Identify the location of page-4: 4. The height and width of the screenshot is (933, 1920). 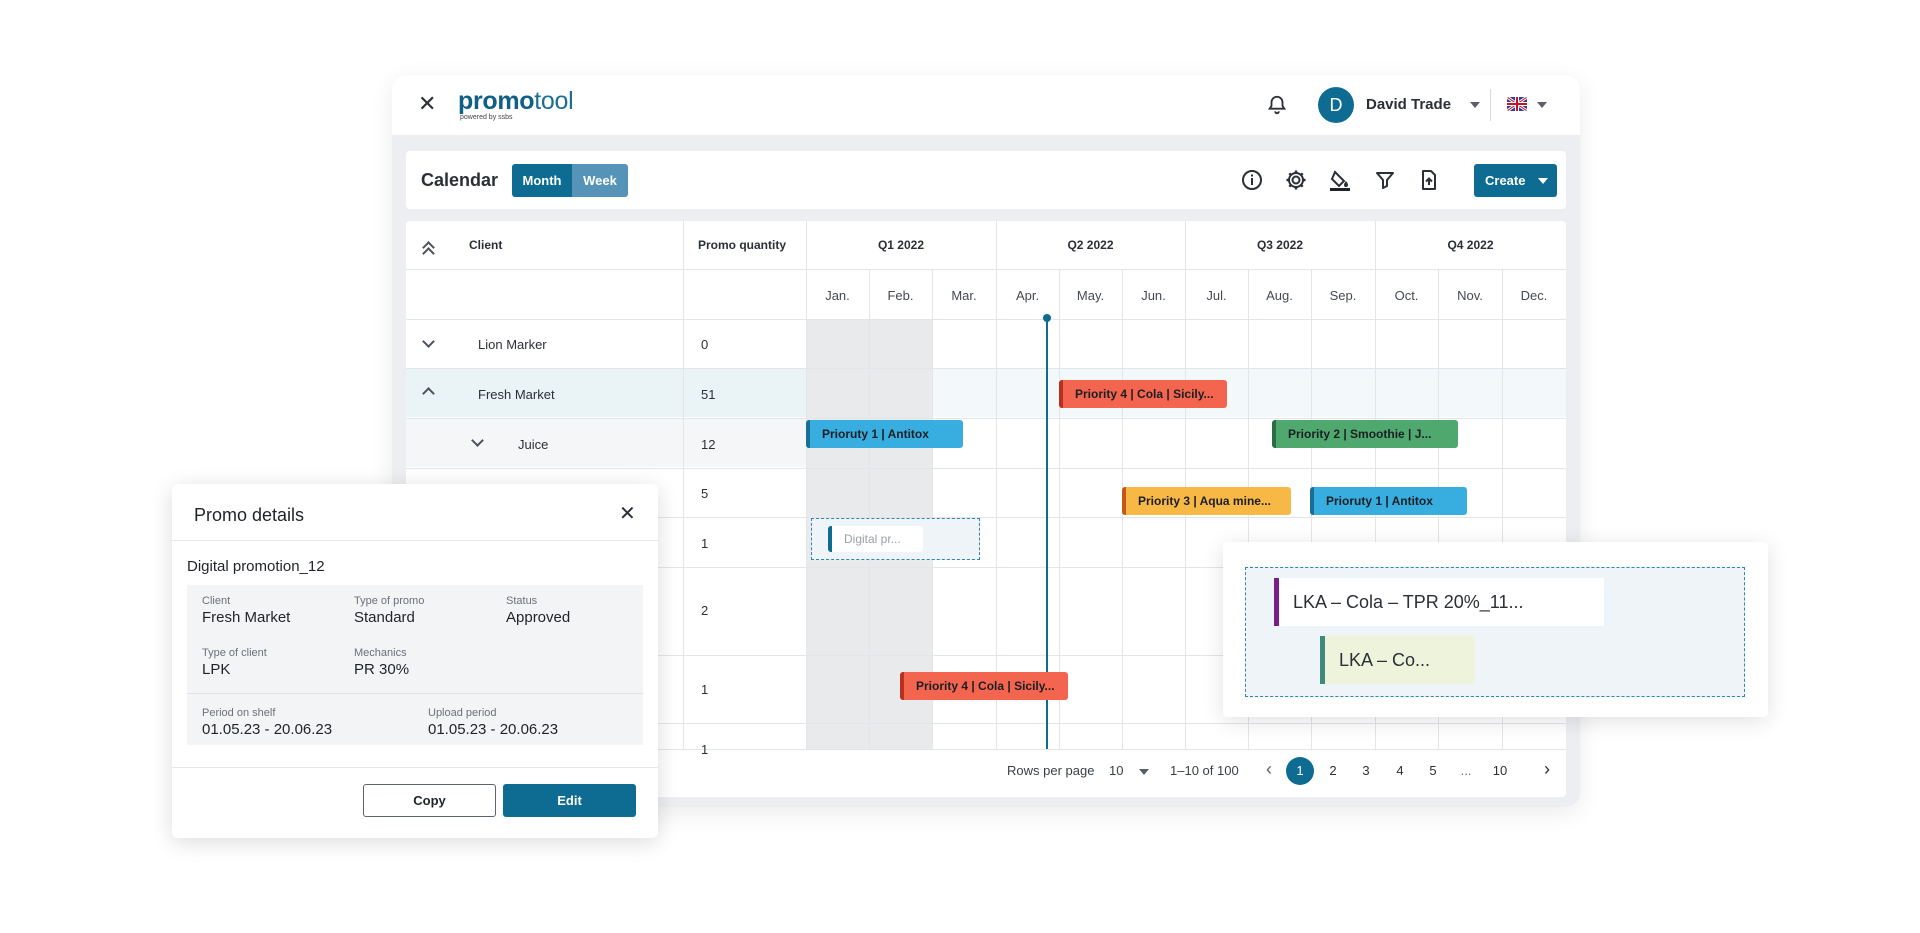
(1400, 770).